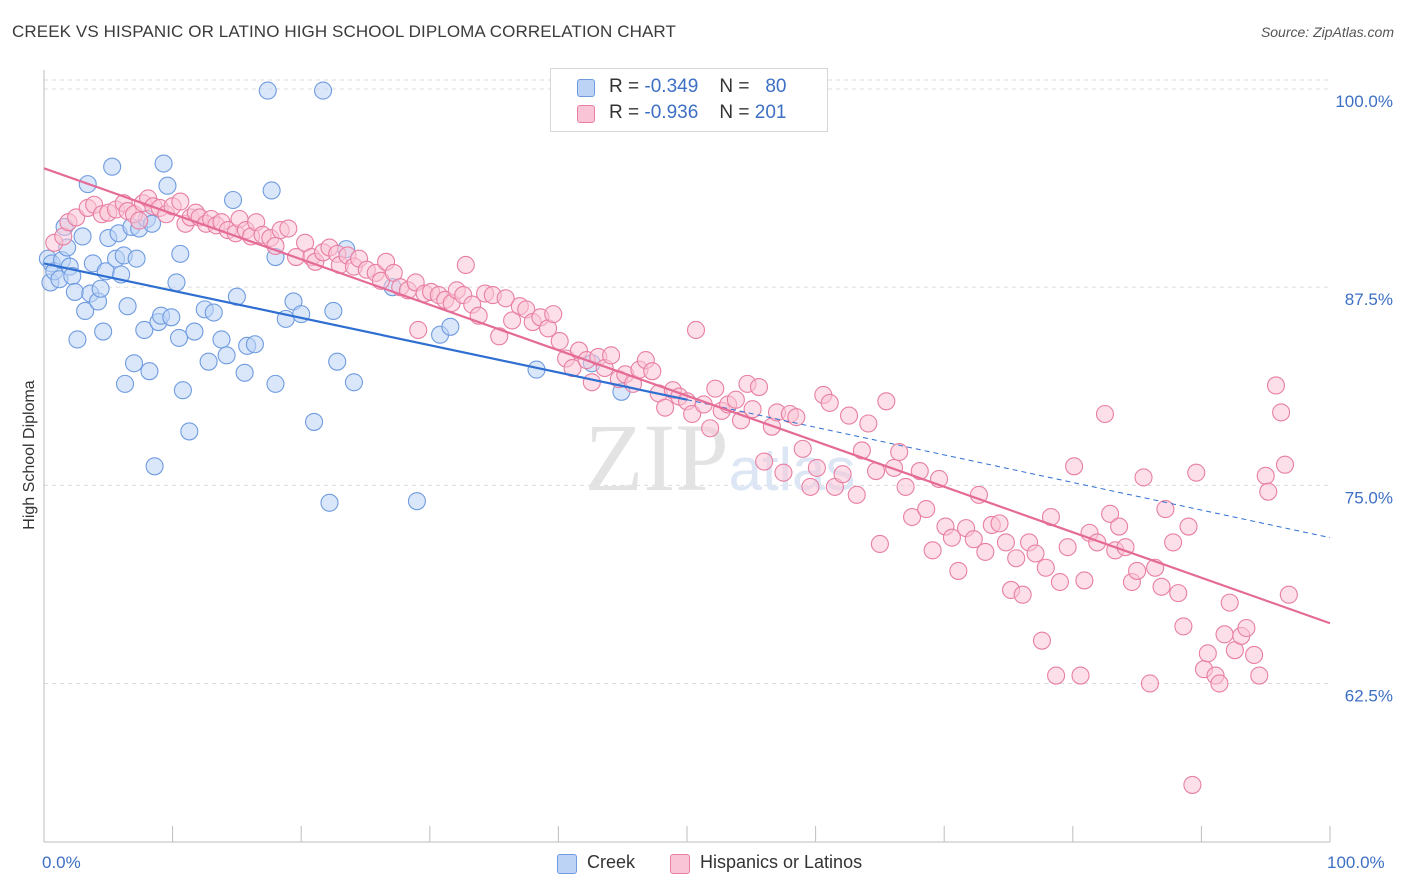  I want to click on bottom-legend-label-hispanic: Hispanics or Latinos, so click(781, 862).